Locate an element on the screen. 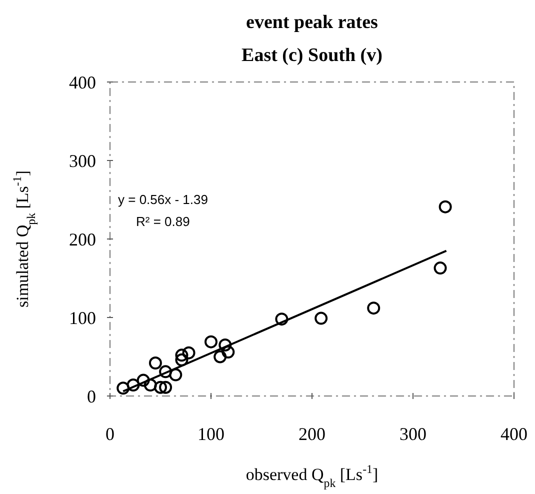 Image resolution: width=535 pixels, height=494 pixels. chart-subtitle: East (c) South (v) is located at coordinates (312, 55).